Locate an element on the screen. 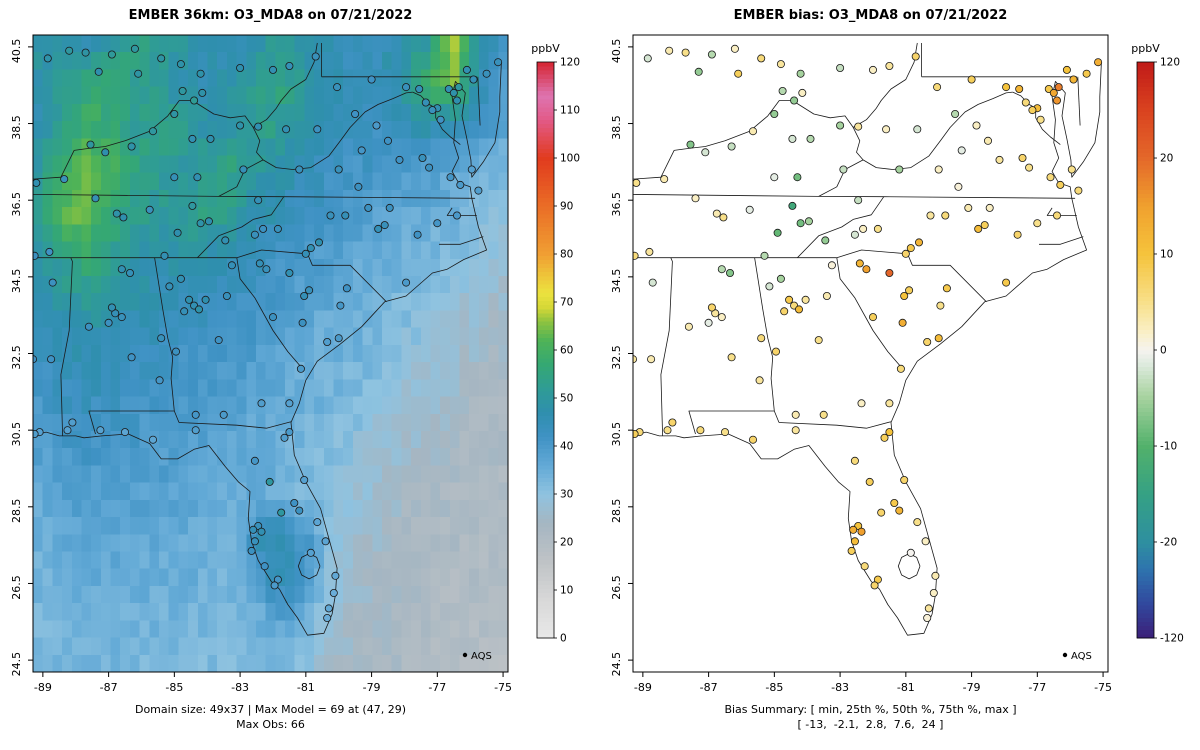  model-map-title: EMBER 36km: O3_MDA8 on 07/21/2022 is located at coordinates (270, 15).